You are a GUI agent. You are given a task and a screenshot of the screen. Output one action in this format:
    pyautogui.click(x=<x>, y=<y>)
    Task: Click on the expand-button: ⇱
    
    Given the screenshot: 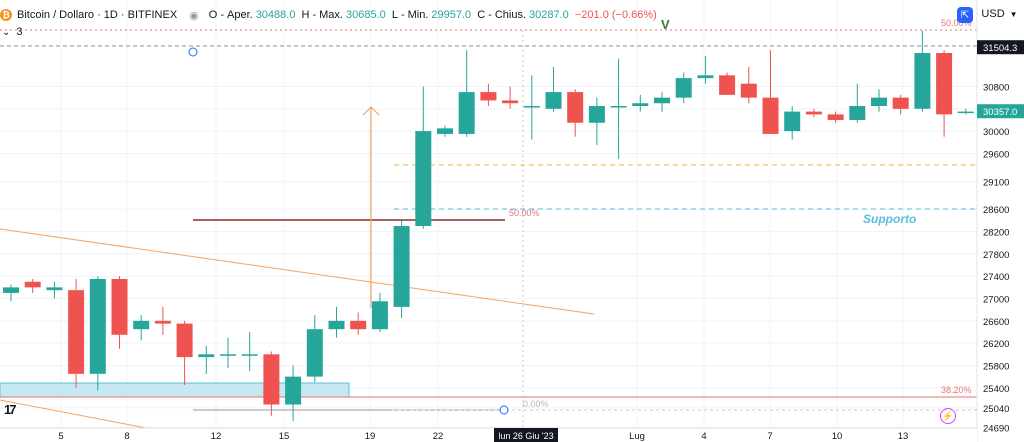 What is the action you would take?
    pyautogui.click(x=965, y=15)
    